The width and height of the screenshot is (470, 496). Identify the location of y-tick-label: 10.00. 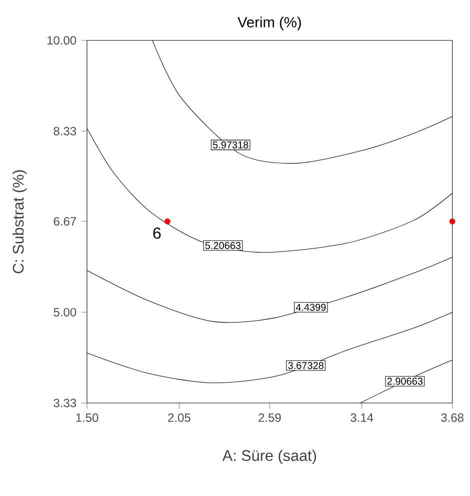
(61, 40).